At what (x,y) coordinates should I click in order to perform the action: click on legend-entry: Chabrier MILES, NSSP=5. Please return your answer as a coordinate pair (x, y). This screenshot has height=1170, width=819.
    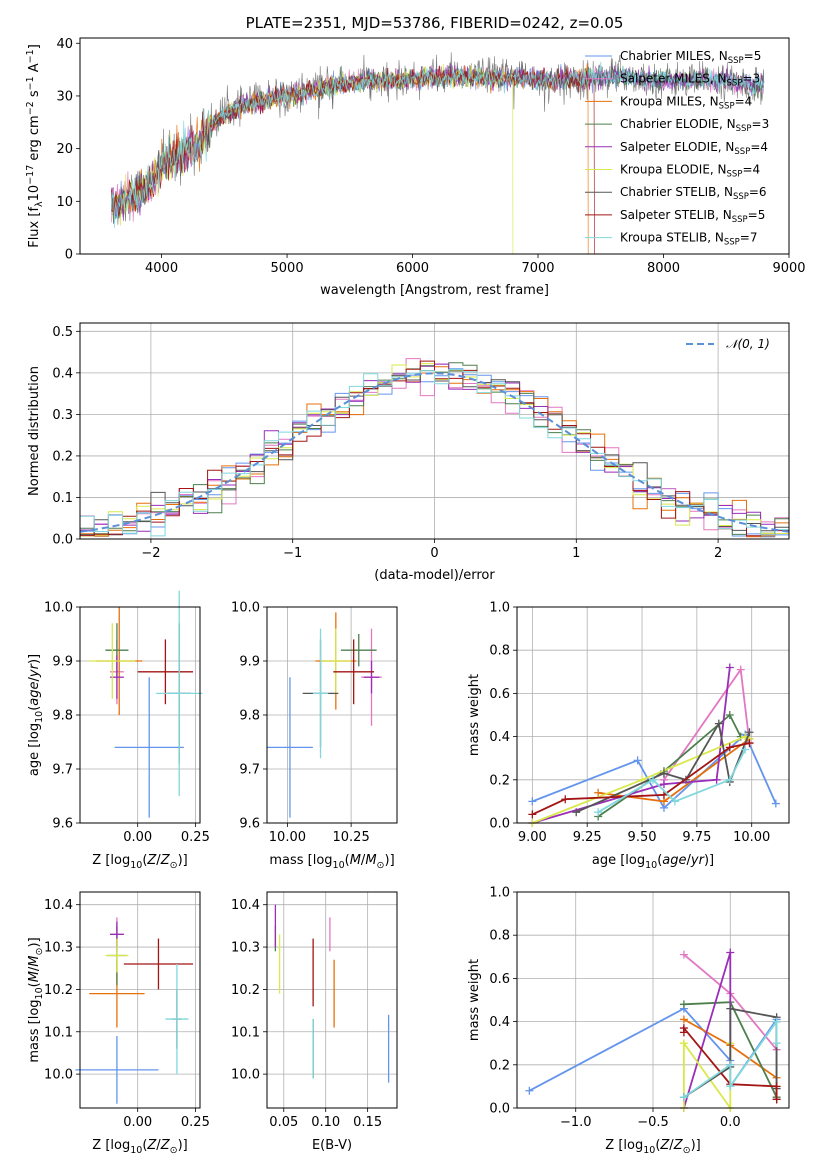
    Looking at the image, I should click on (690, 57).